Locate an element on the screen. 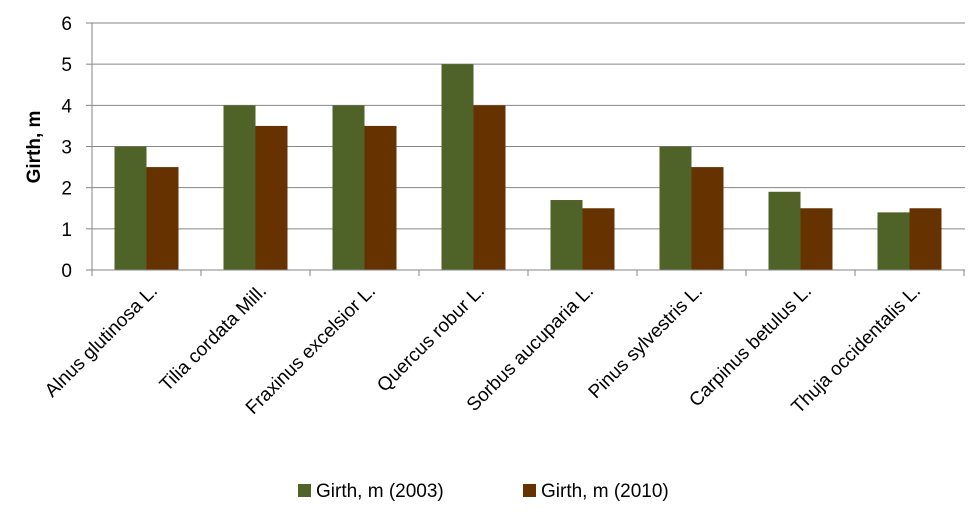 Image resolution: width=971 pixels, height=517 pixels. y-tick-label: 0 is located at coordinates (66, 271).